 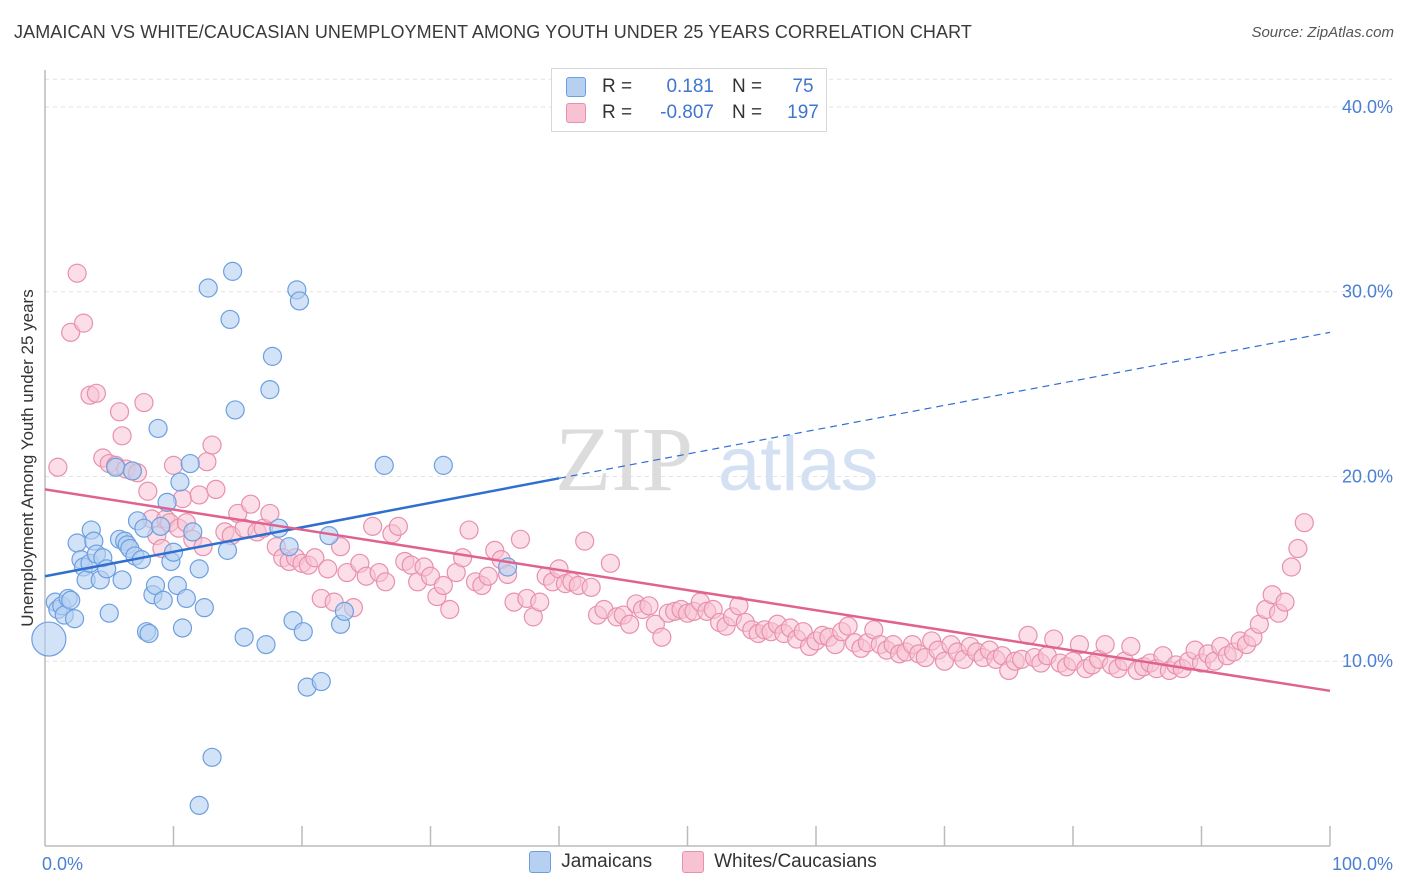 What do you see at coordinates (779, 862) in the screenshot?
I see `series-legend-whites: Whites/Caucasians` at bounding box center [779, 862].